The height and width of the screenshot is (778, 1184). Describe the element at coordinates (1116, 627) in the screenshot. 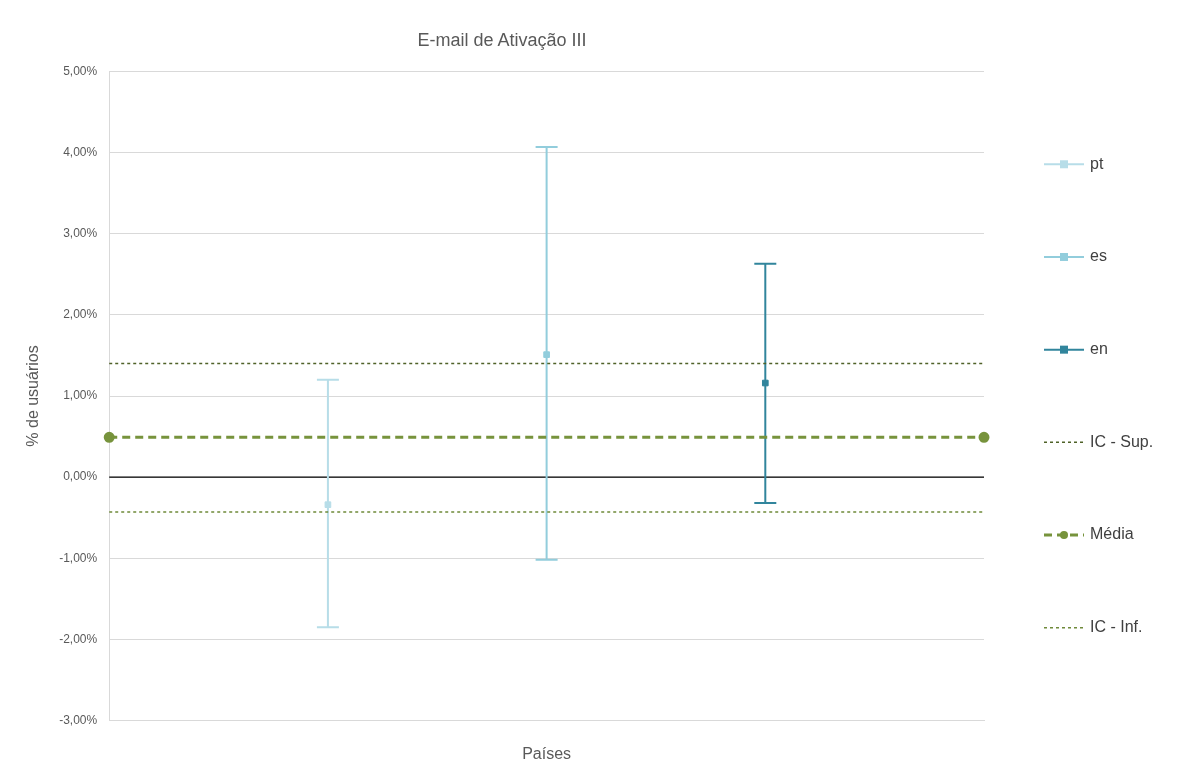

I see `legend-label: IC - Inf.` at that location.